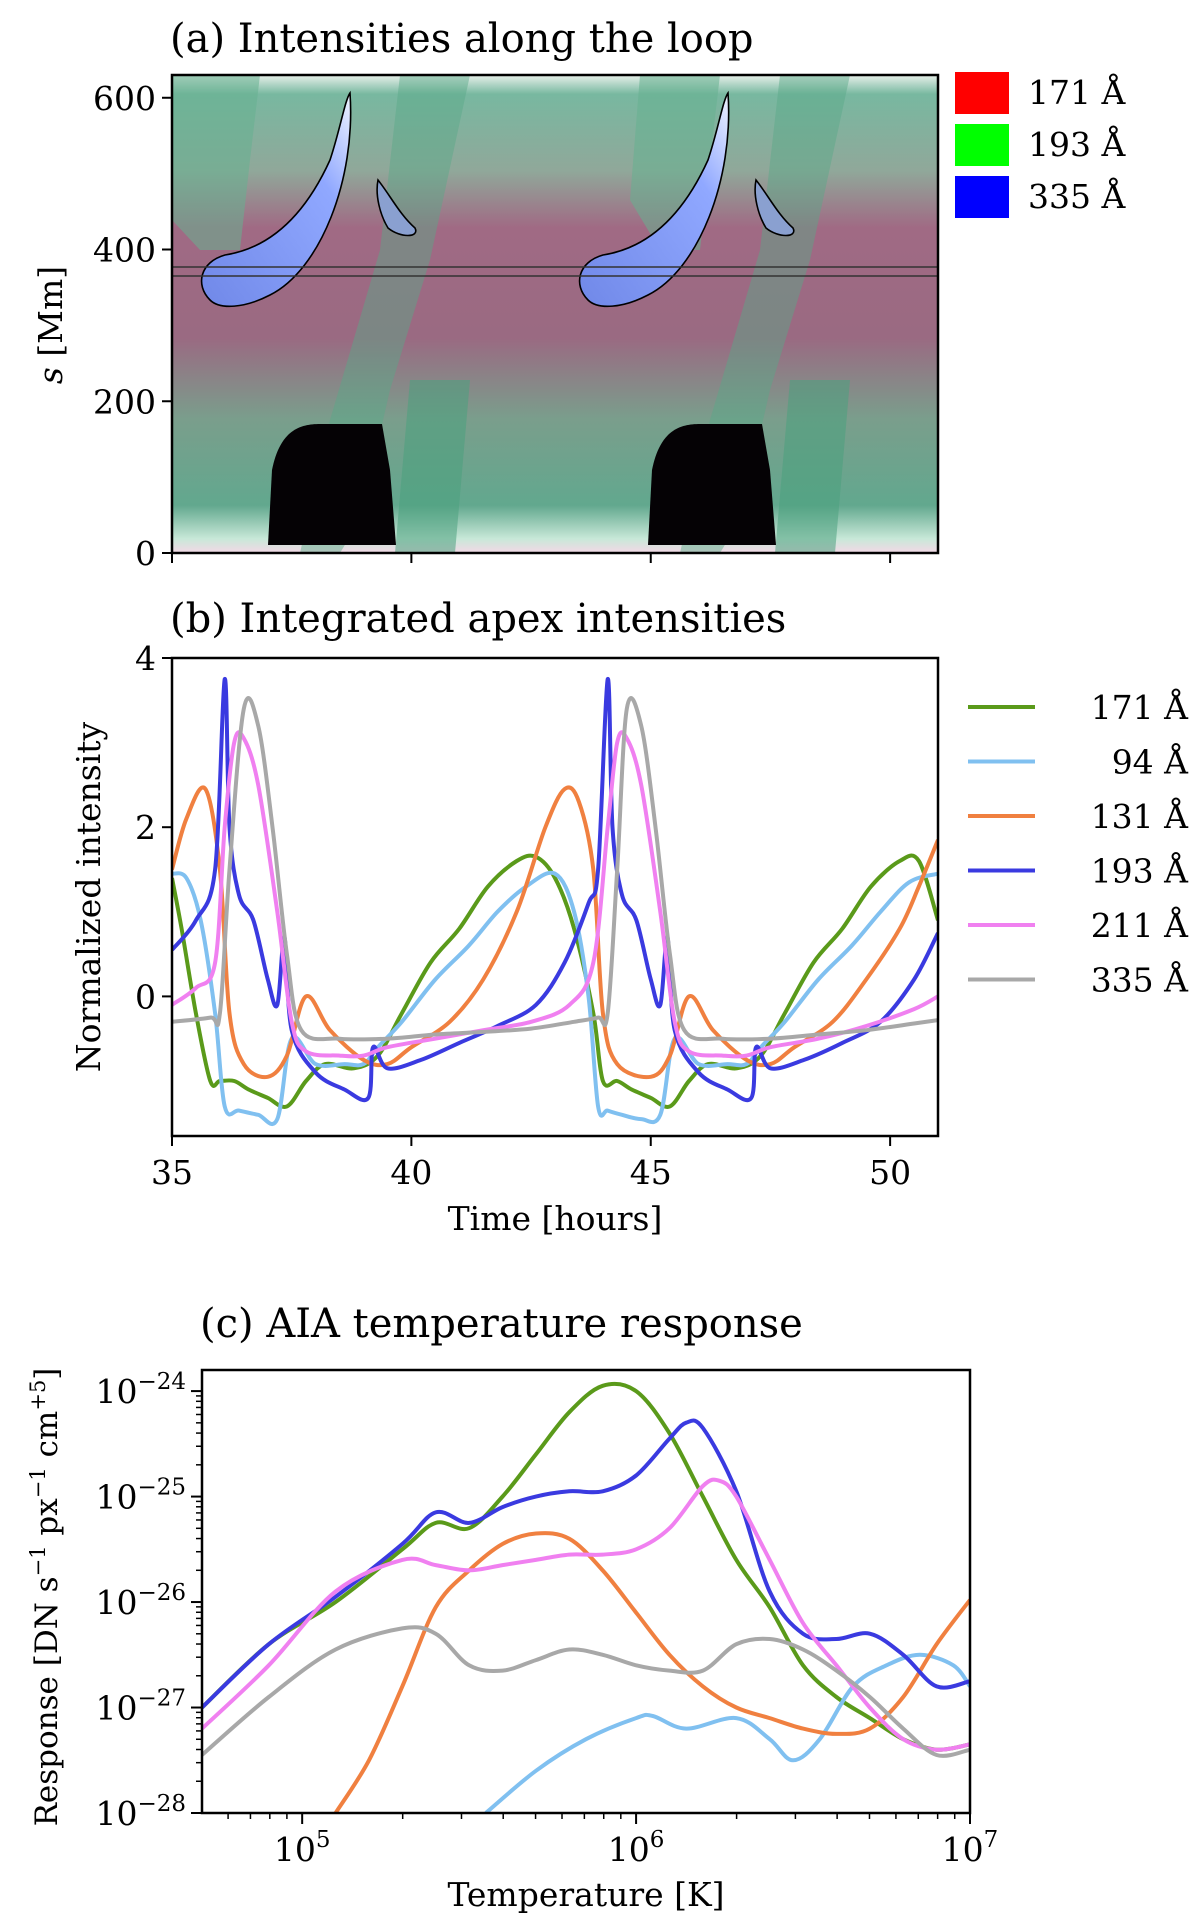 Image resolution: width=1200 pixels, height=1914 pixels. I want to click on y-tick-label: 10−27, so click(140, 1707).